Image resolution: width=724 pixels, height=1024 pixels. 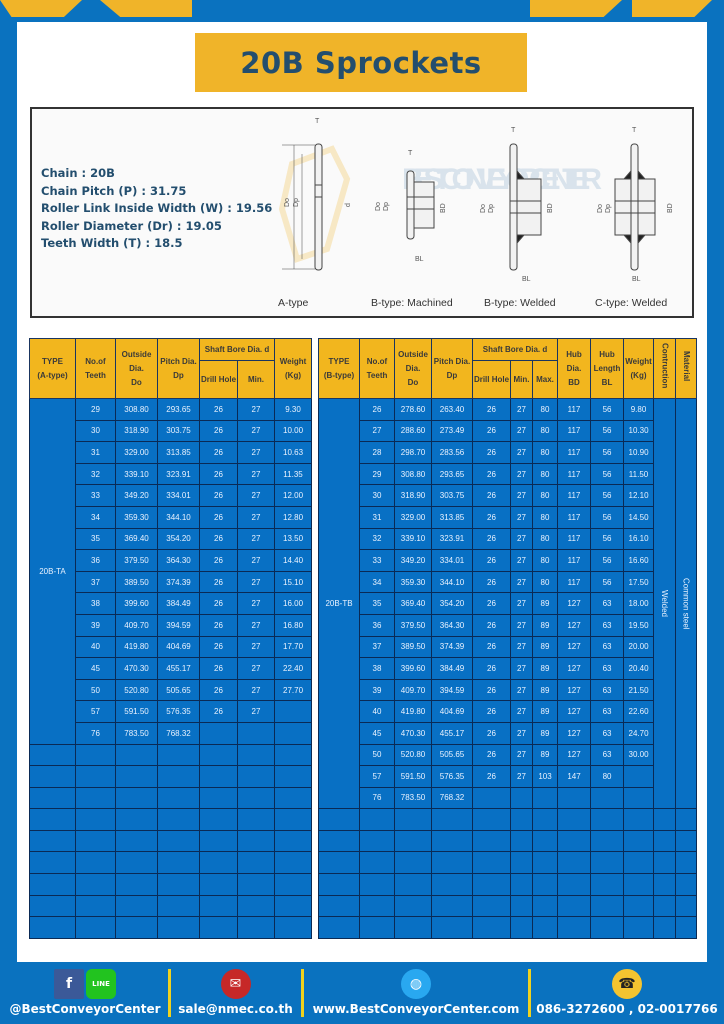 What do you see at coordinates (525, 207) in the screenshot?
I see `b-type-welded-drawing` at bounding box center [525, 207].